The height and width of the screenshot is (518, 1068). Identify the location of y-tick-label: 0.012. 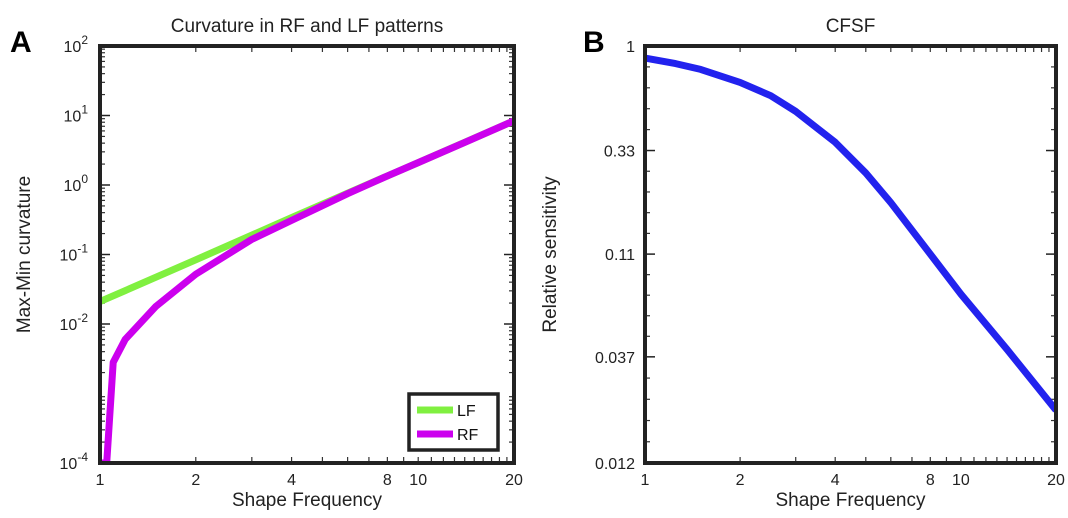
(615, 464).